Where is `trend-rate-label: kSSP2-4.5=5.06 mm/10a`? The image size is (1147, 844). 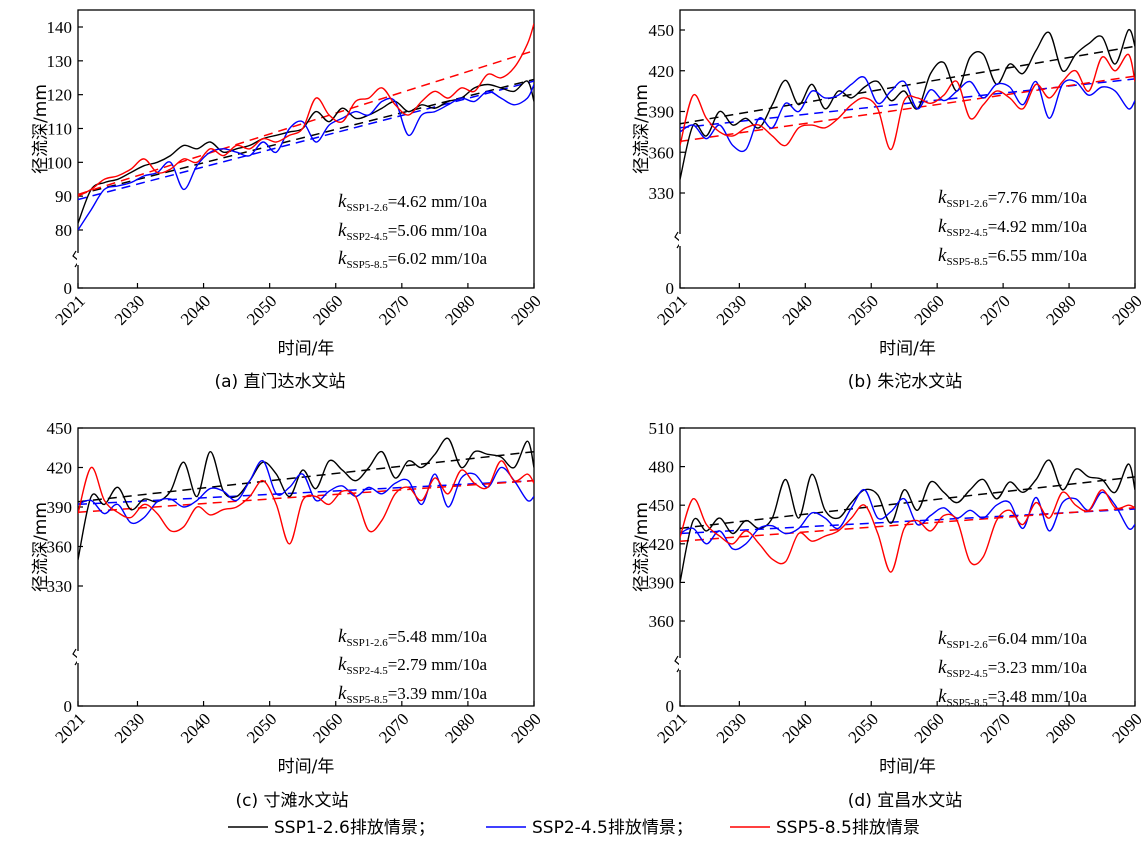 trend-rate-label: kSSP2-4.5=5.06 mm/10a is located at coordinates (412, 231).